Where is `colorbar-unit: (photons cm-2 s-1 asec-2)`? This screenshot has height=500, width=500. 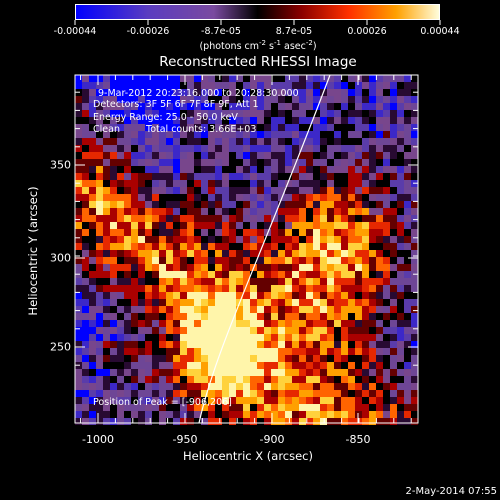
colorbar-unit: (photons cm-2 s-1 asec-2) is located at coordinates (258, 46).